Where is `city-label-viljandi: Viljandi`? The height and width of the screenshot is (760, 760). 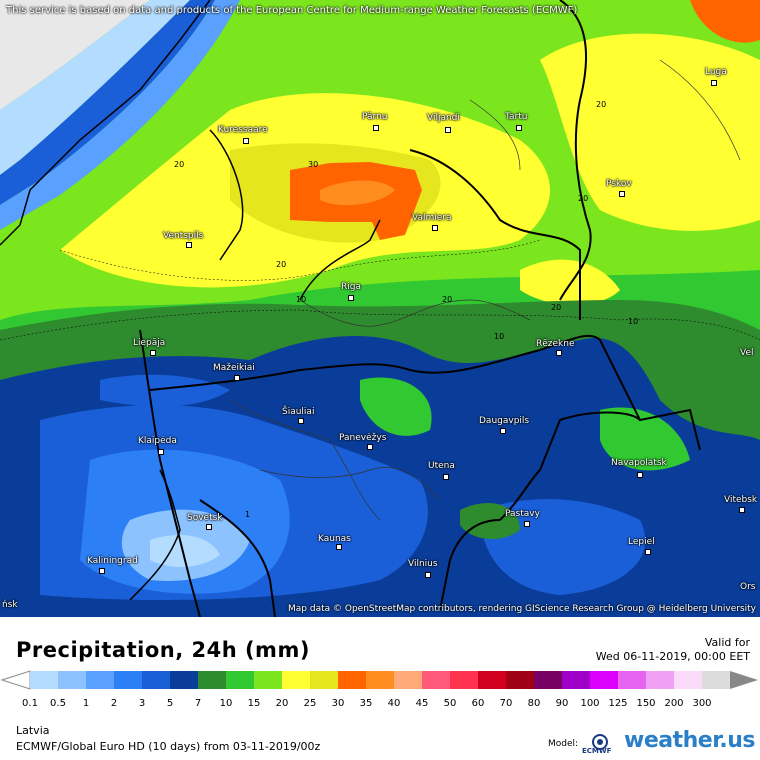
city-label-viljandi: Viljandi is located at coordinates (443, 118).